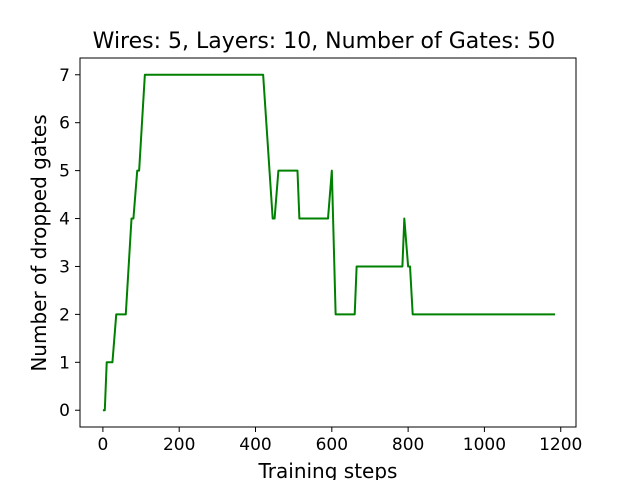  What do you see at coordinates (484, 445) in the screenshot?
I see `x-tick-label: 1000` at bounding box center [484, 445].